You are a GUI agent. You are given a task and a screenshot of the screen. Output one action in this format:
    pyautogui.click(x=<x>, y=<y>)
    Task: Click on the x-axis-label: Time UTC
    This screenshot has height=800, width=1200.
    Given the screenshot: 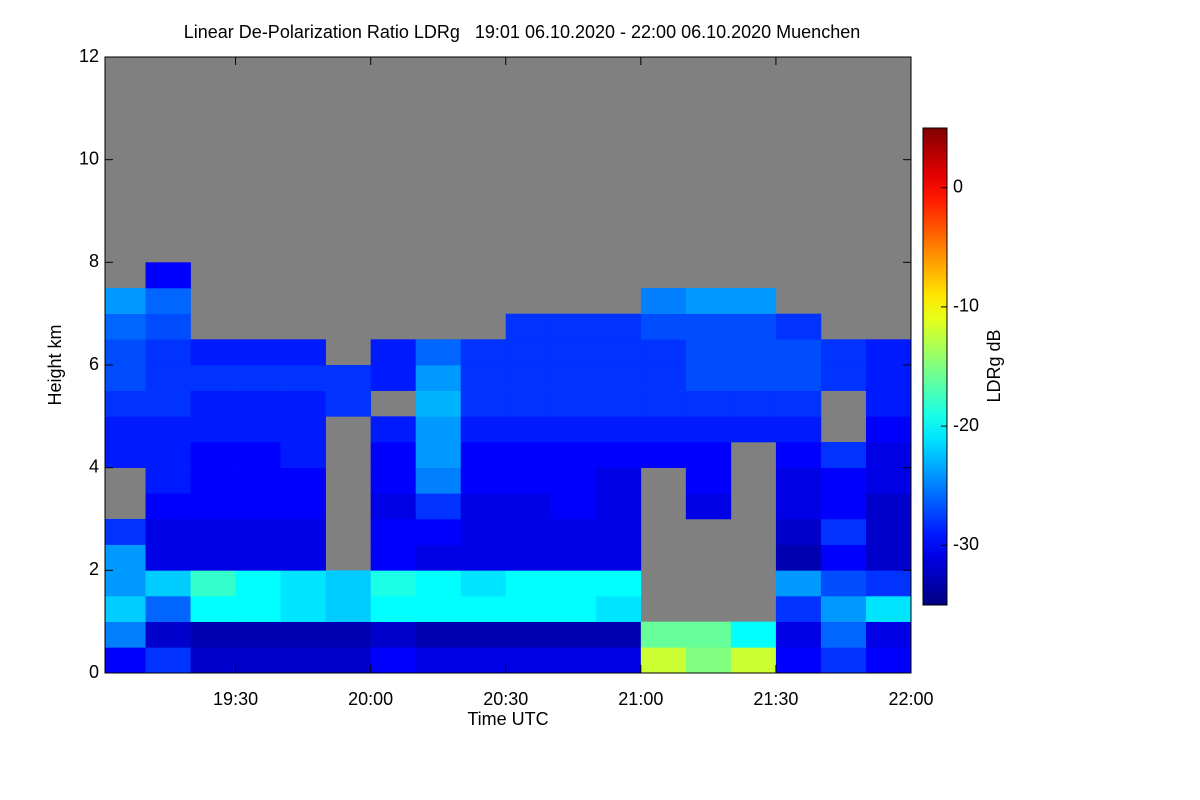 What is the action you would take?
    pyautogui.click(x=507, y=719)
    